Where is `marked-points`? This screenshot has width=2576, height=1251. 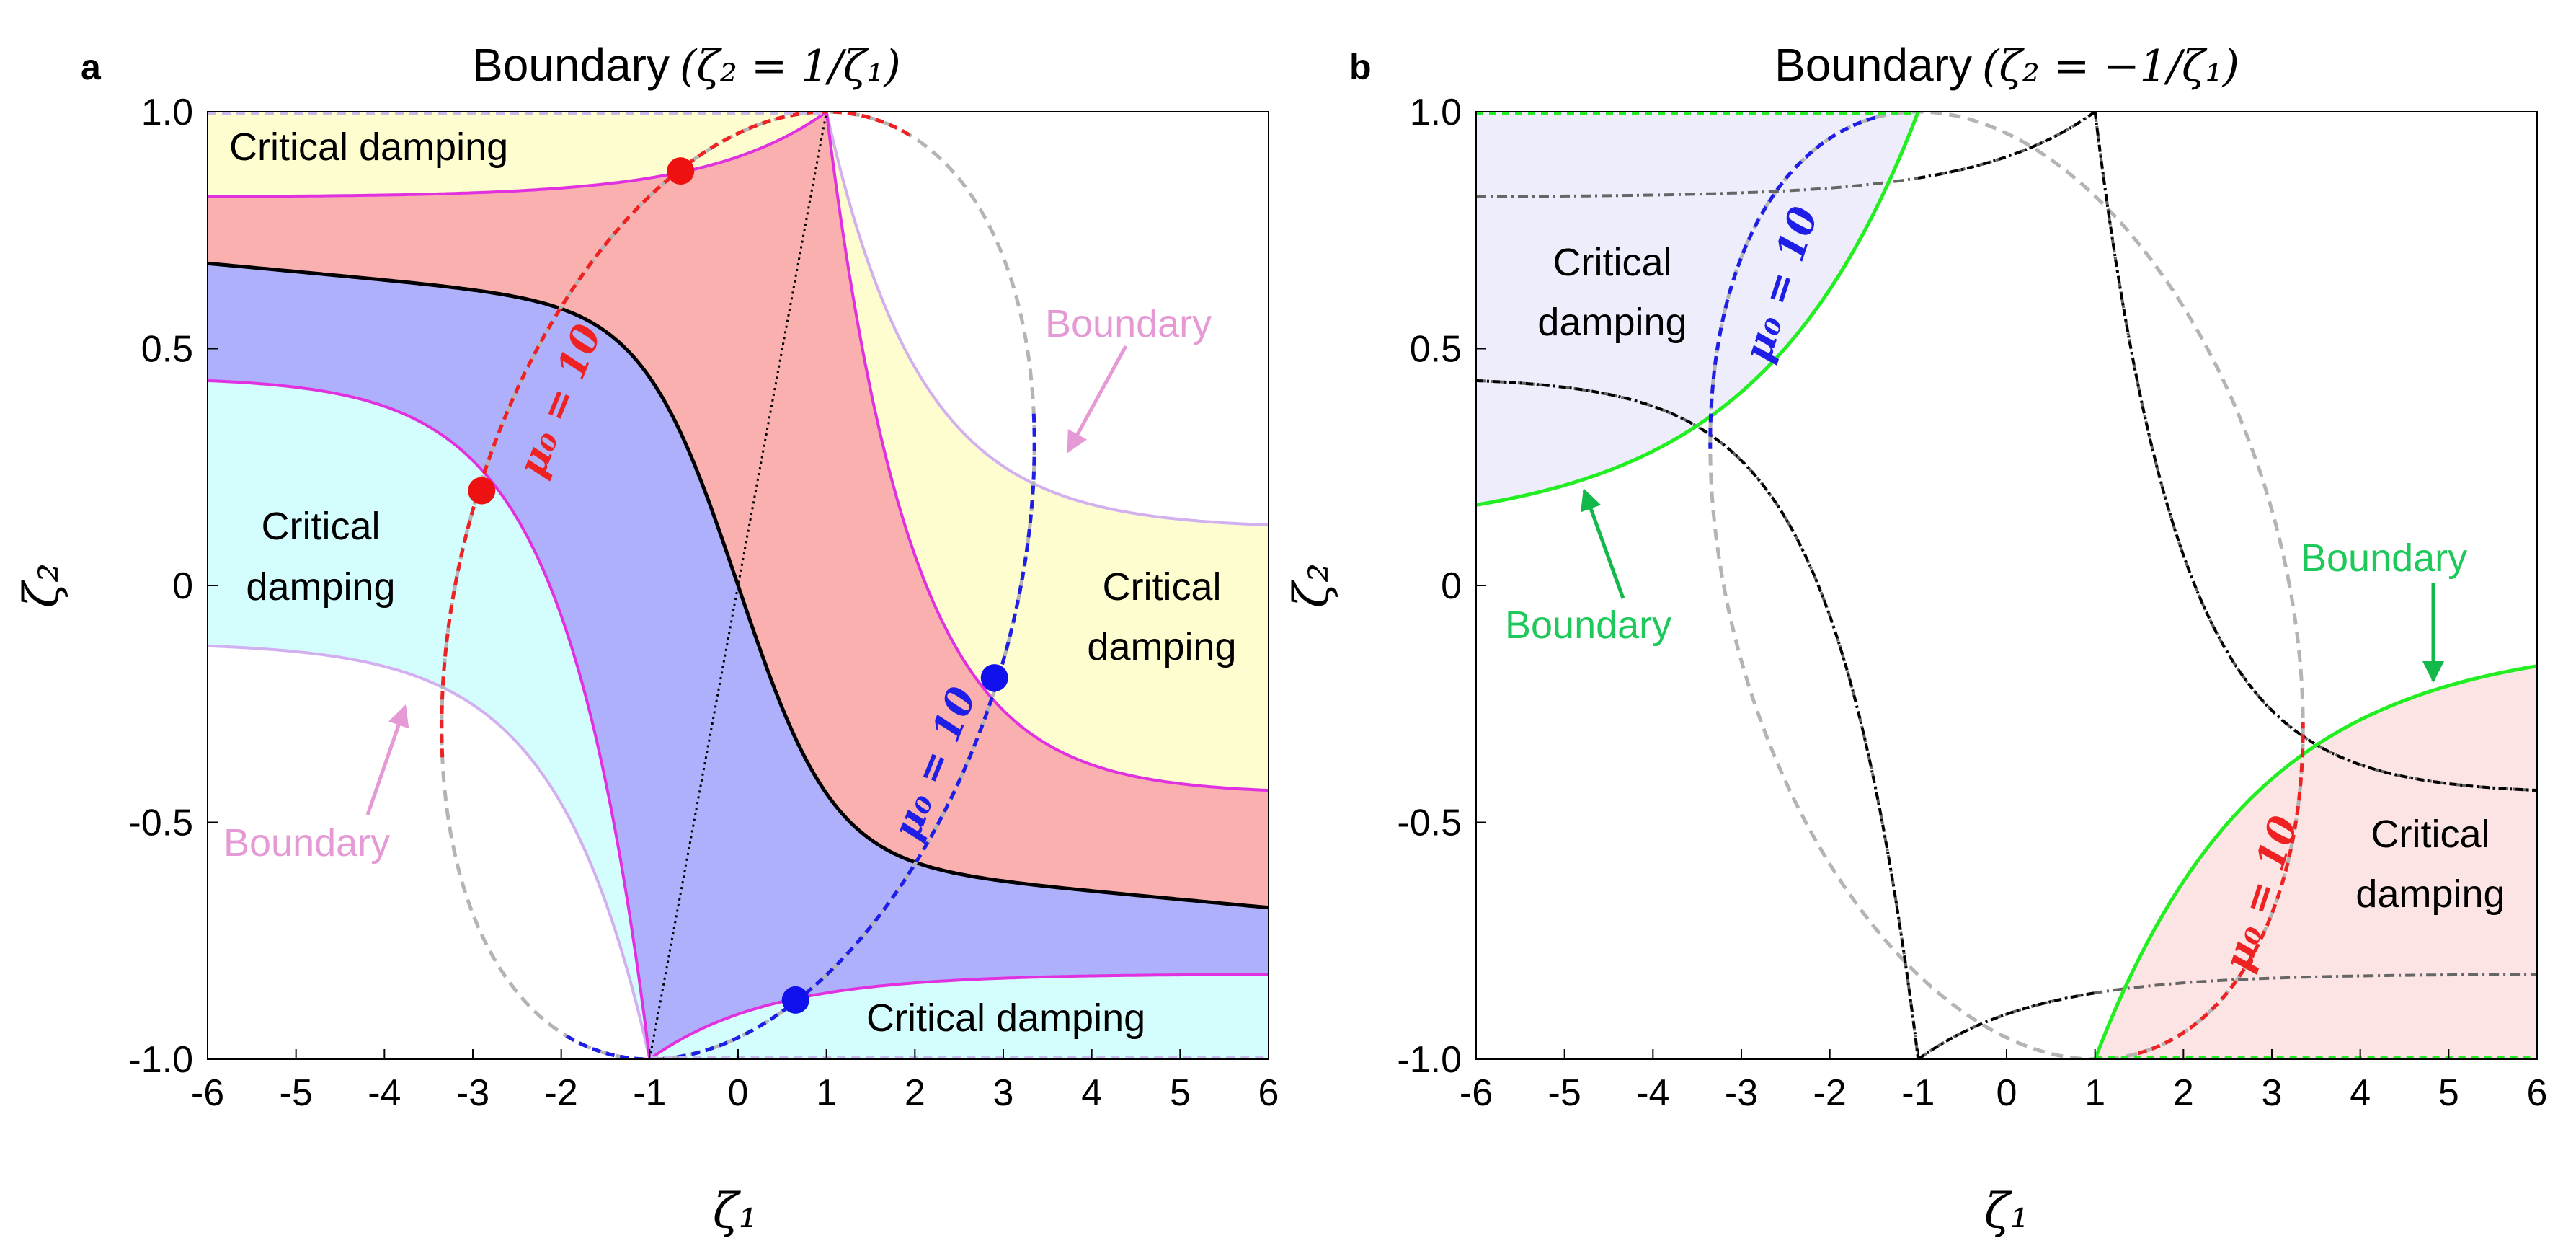 marked-points is located at coordinates (738, 585).